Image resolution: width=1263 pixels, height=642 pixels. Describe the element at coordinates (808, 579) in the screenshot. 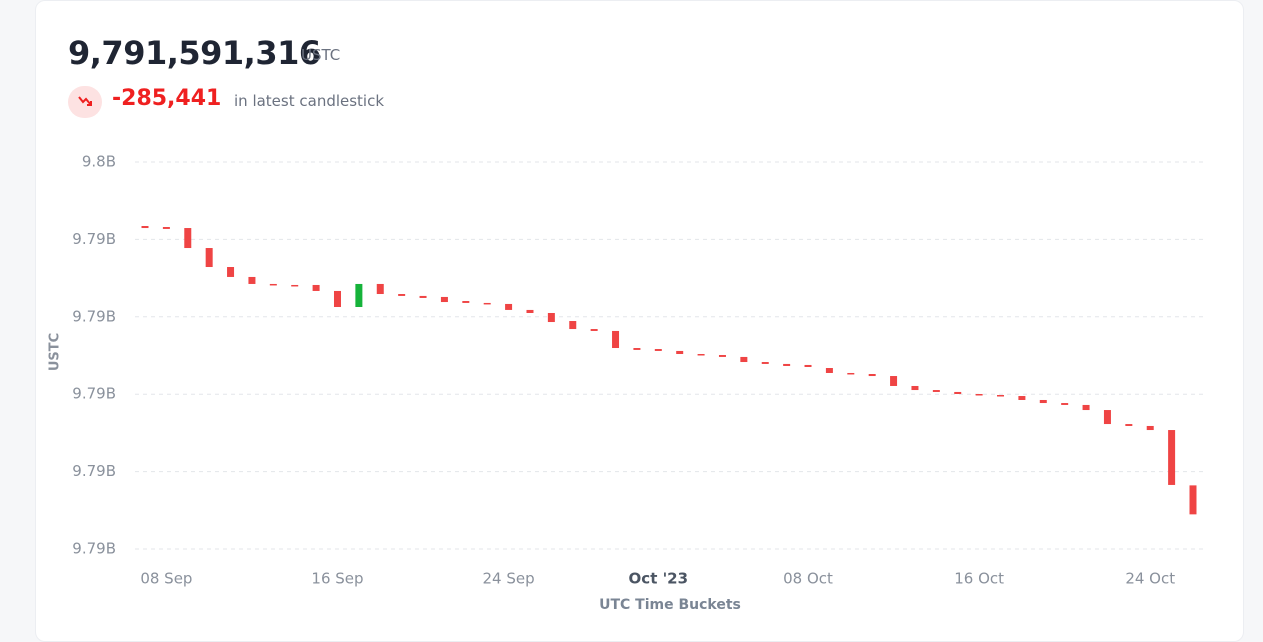

I see `x-tick-label: 08 Oct` at that location.